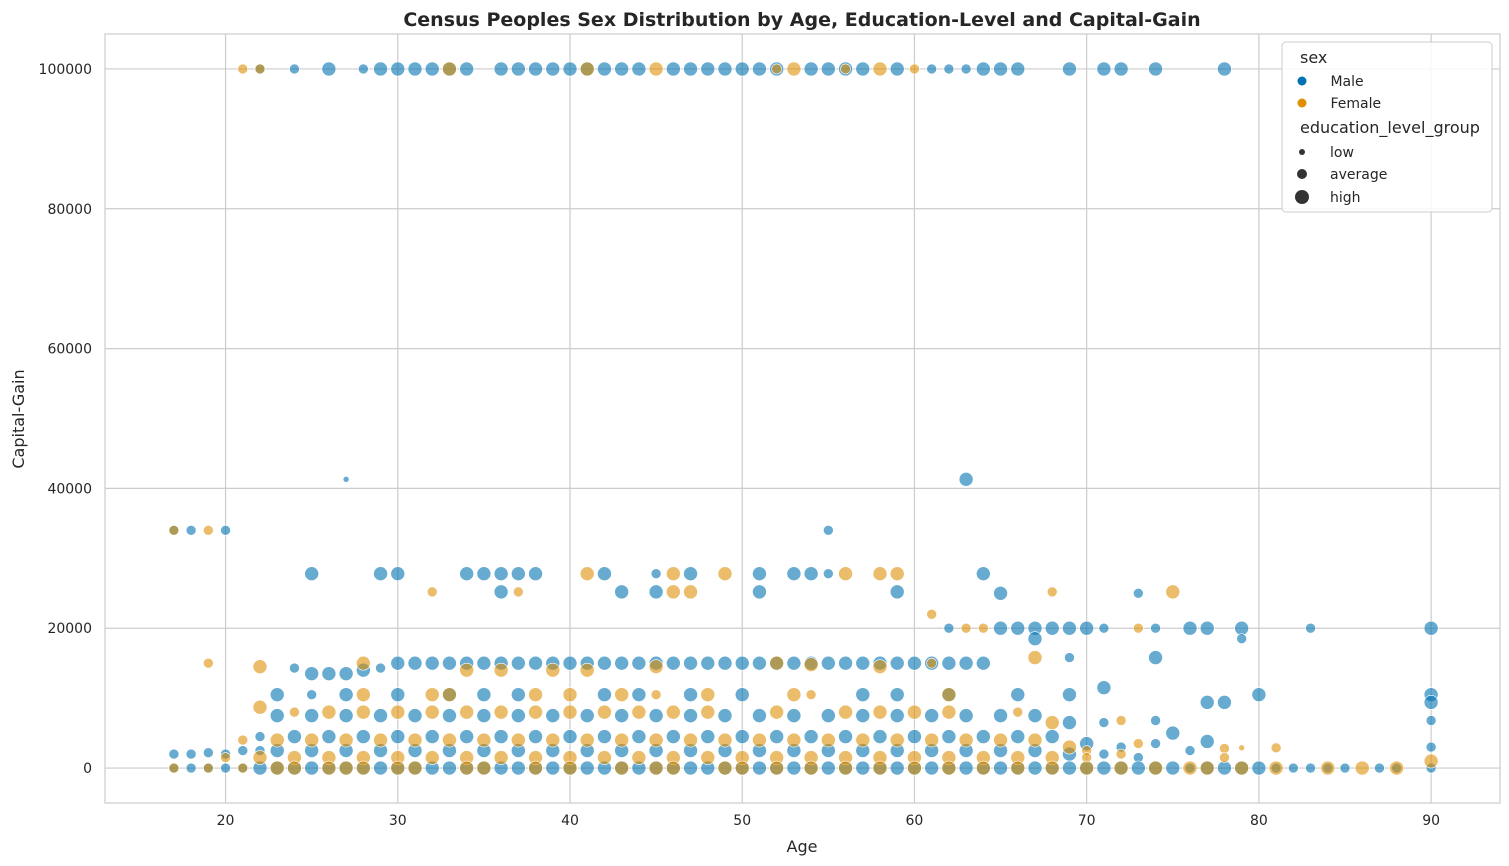  What do you see at coordinates (1259, 821) in the screenshot?
I see `x-tick-label: 80` at bounding box center [1259, 821].